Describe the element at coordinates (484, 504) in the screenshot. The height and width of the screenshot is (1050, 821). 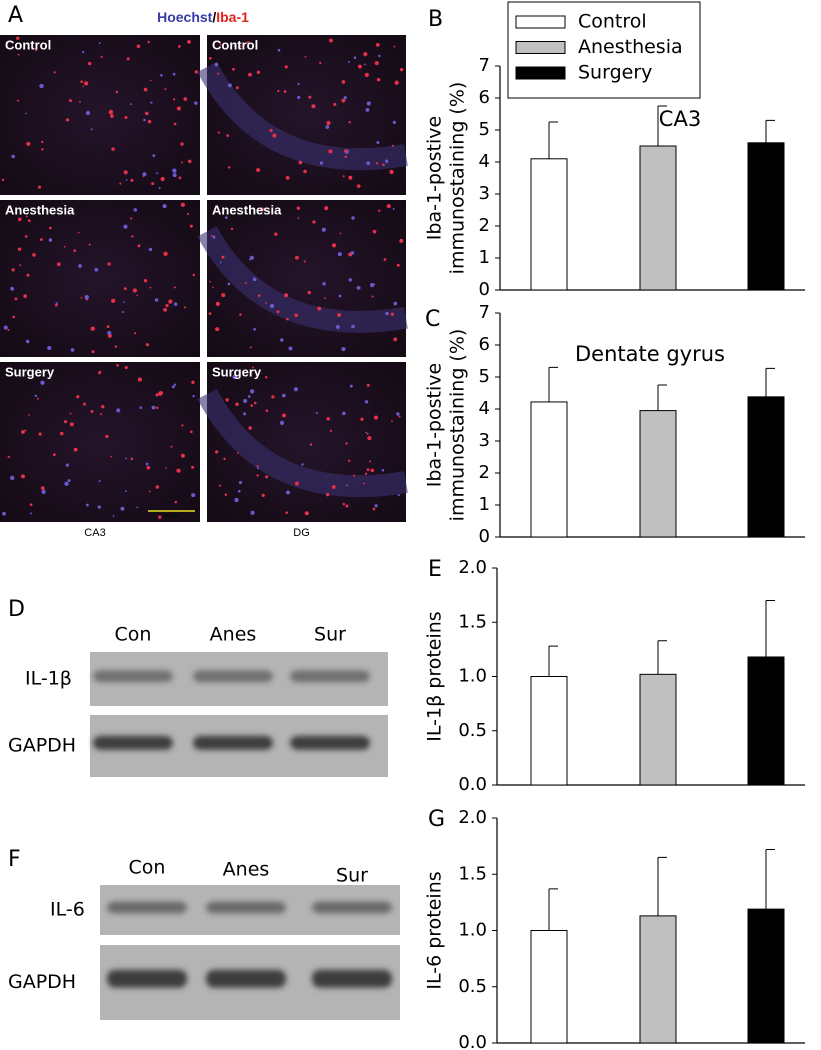
I see `y-tick-label: 1` at that location.